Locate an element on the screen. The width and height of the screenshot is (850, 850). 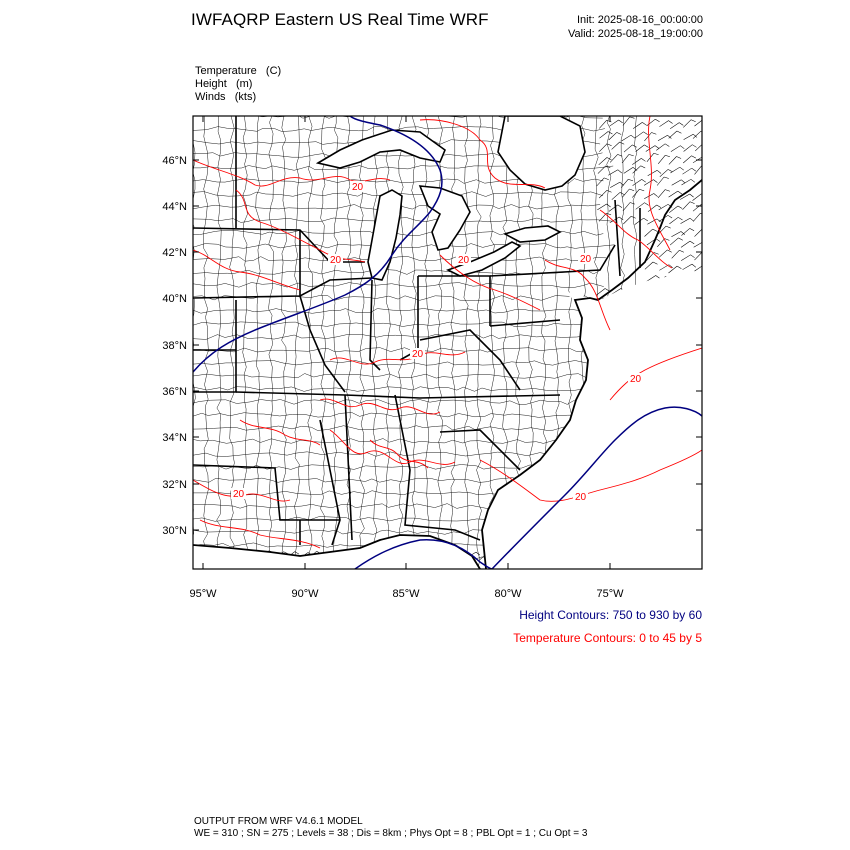
latitude-label: 42°N is located at coordinates (174, 253).